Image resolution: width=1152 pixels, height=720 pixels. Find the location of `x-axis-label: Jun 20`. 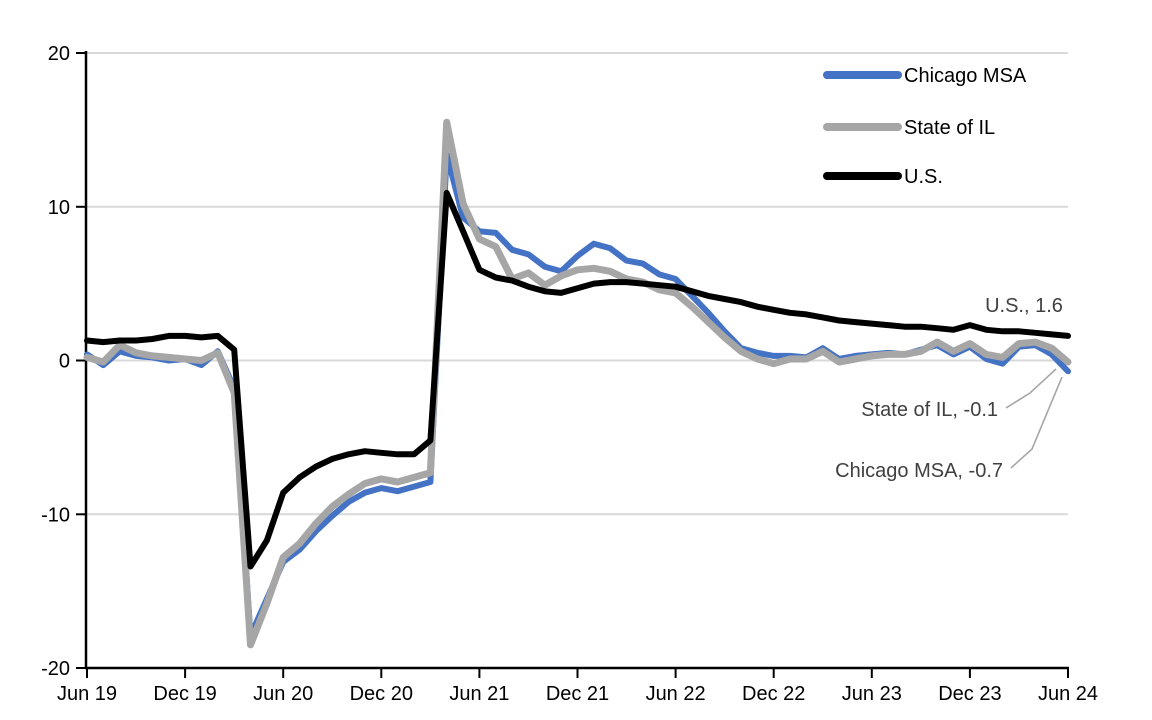

x-axis-label: Jun 20 is located at coordinates (283, 694).